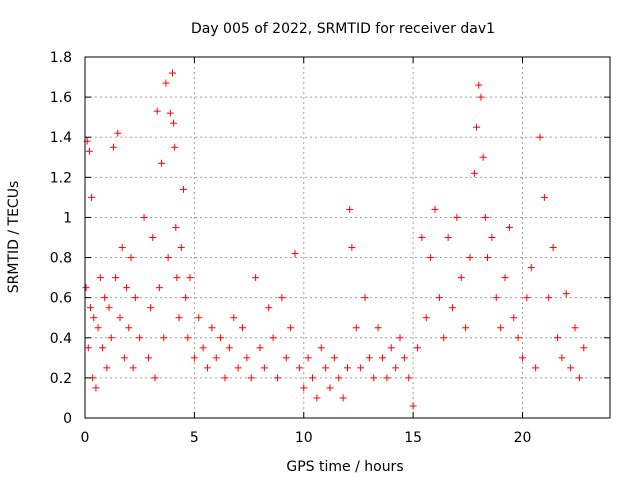 This screenshot has width=640, height=480. What do you see at coordinates (413, 438) in the screenshot?
I see `x-tick-label: 15` at bounding box center [413, 438].